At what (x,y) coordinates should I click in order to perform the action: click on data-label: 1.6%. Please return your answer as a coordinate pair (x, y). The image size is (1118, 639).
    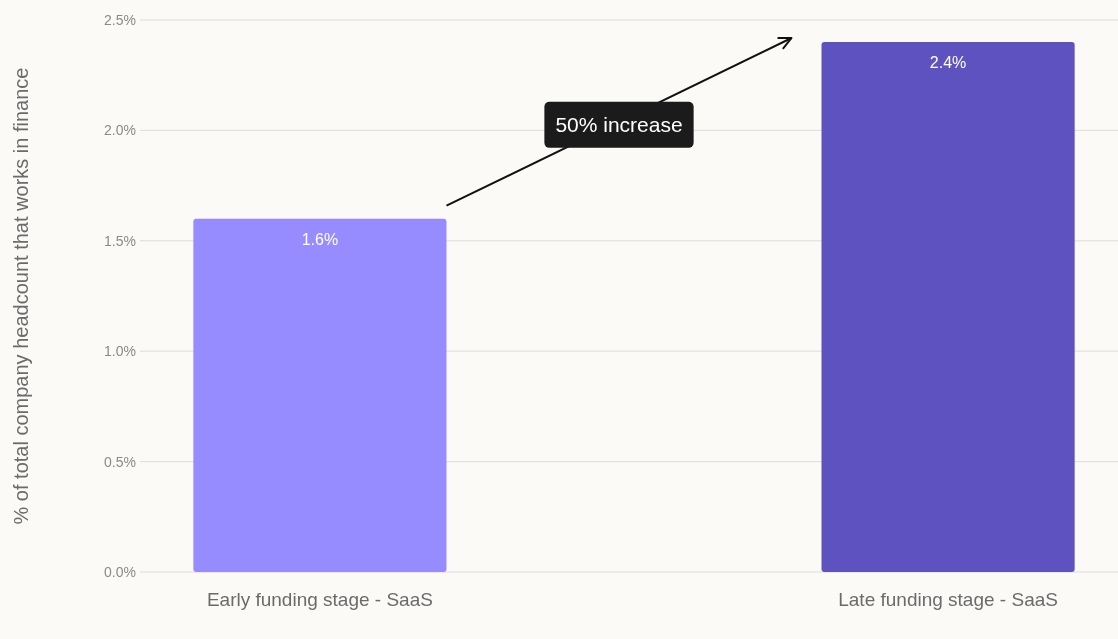
    Looking at the image, I should click on (320, 239).